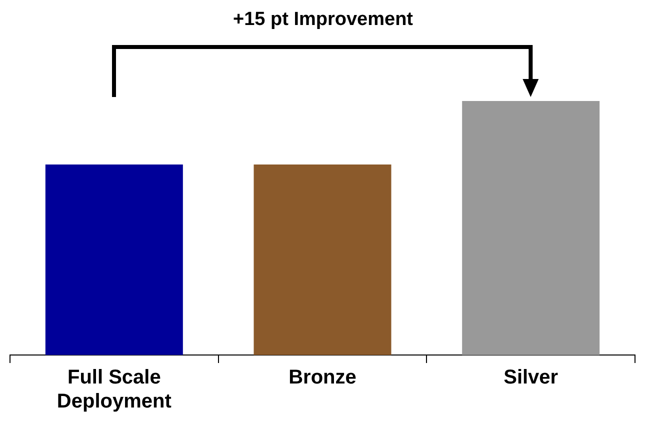 This screenshot has width=646, height=421. I want to click on x-tick-label: Bronze, so click(322, 377).